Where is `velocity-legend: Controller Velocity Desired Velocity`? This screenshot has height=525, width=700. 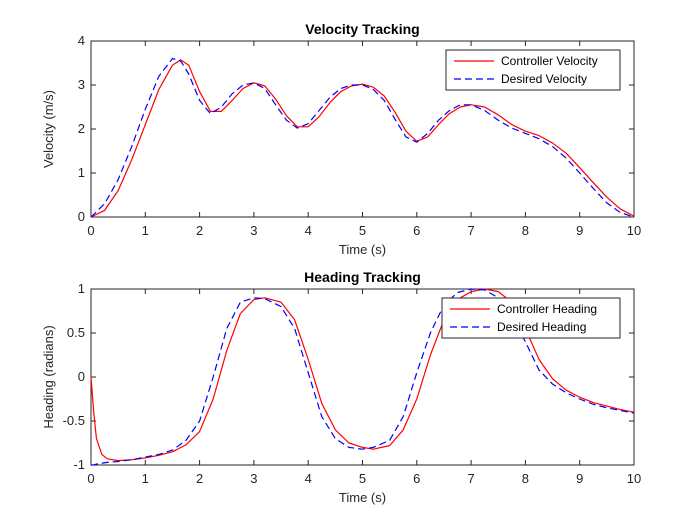
velocity-legend: Controller Velocity Desired Velocity is located at coordinates (533, 70).